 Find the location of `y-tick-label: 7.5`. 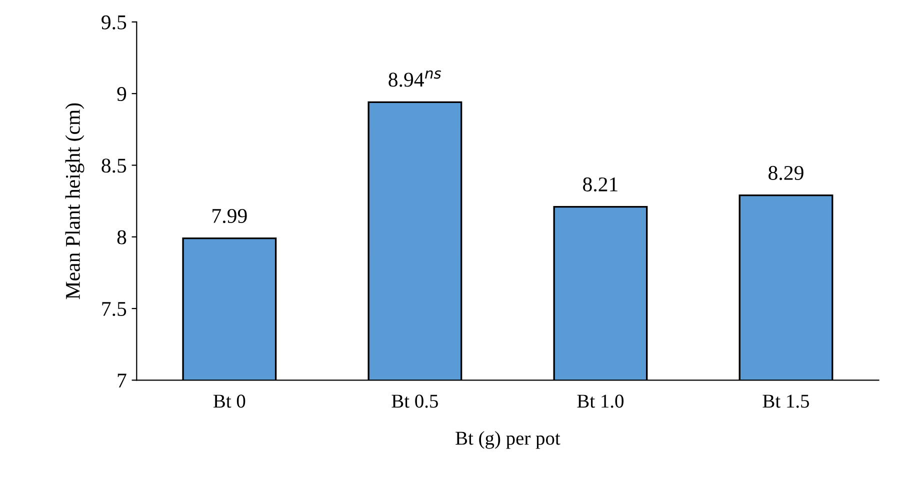

y-tick-label: 7.5 is located at coordinates (114, 309).